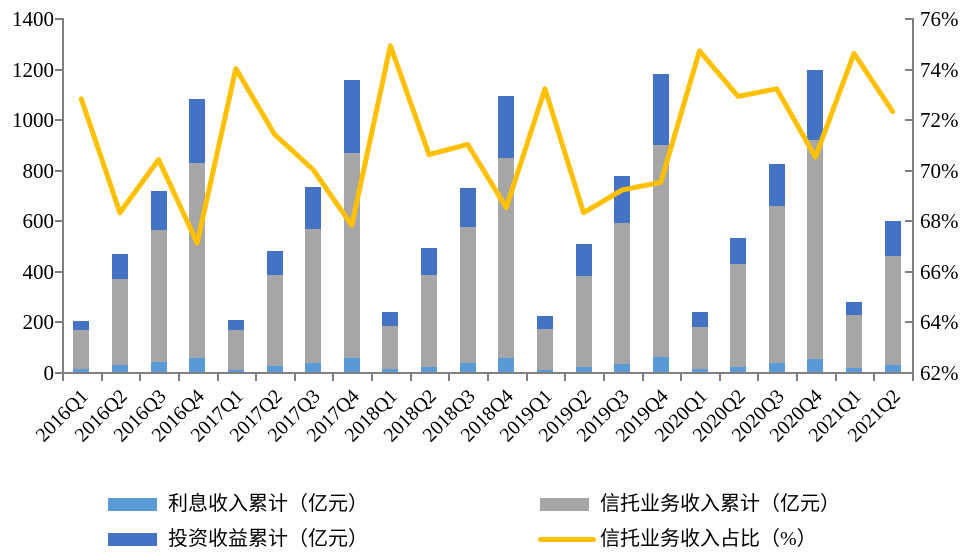 The width and height of the screenshot is (973, 556). Describe the element at coordinates (583, 321) in the screenshot. I see `bar-2019Q2-trust-income-segment` at that location.